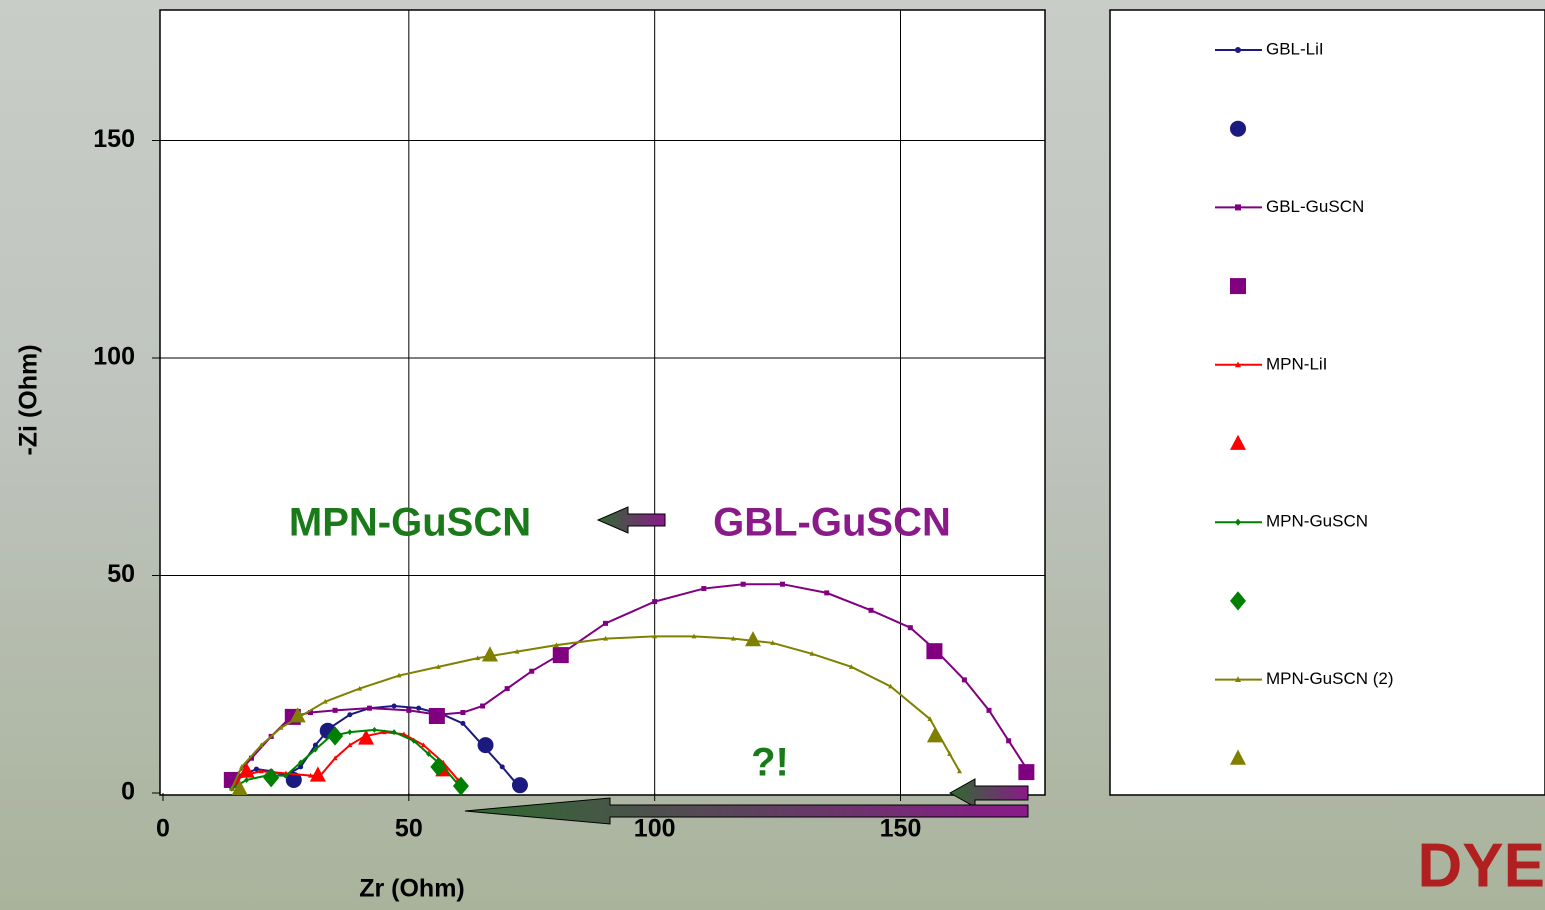 The height and width of the screenshot is (910, 1545). What do you see at coordinates (345, 760) in the screenshot?
I see `series-line` at bounding box center [345, 760].